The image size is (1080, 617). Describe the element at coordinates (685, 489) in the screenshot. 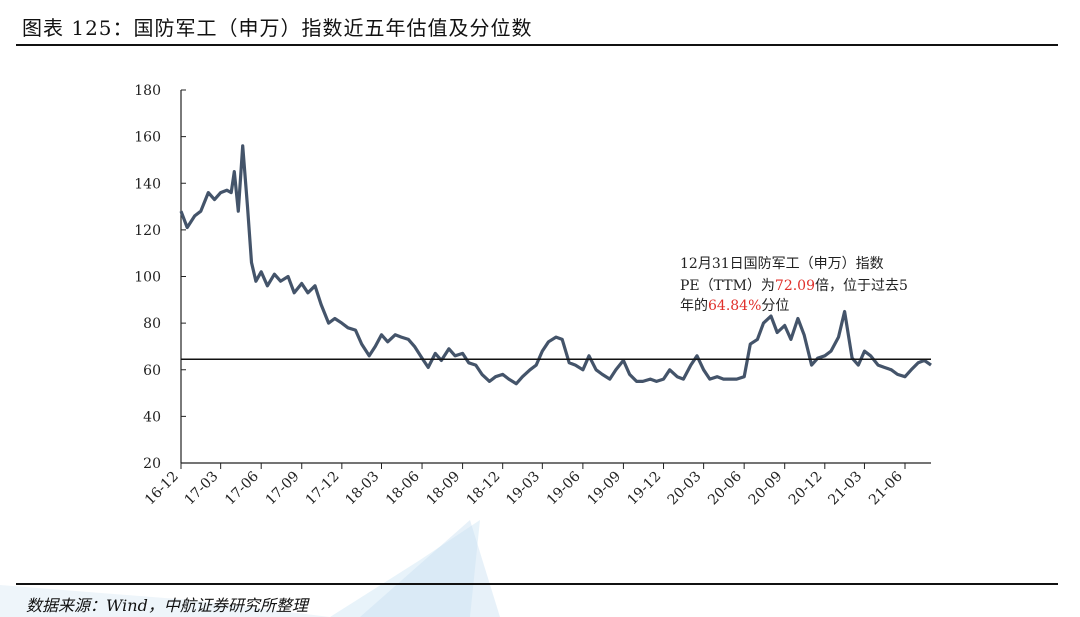

I see `x-tick-label: 20-03` at that location.